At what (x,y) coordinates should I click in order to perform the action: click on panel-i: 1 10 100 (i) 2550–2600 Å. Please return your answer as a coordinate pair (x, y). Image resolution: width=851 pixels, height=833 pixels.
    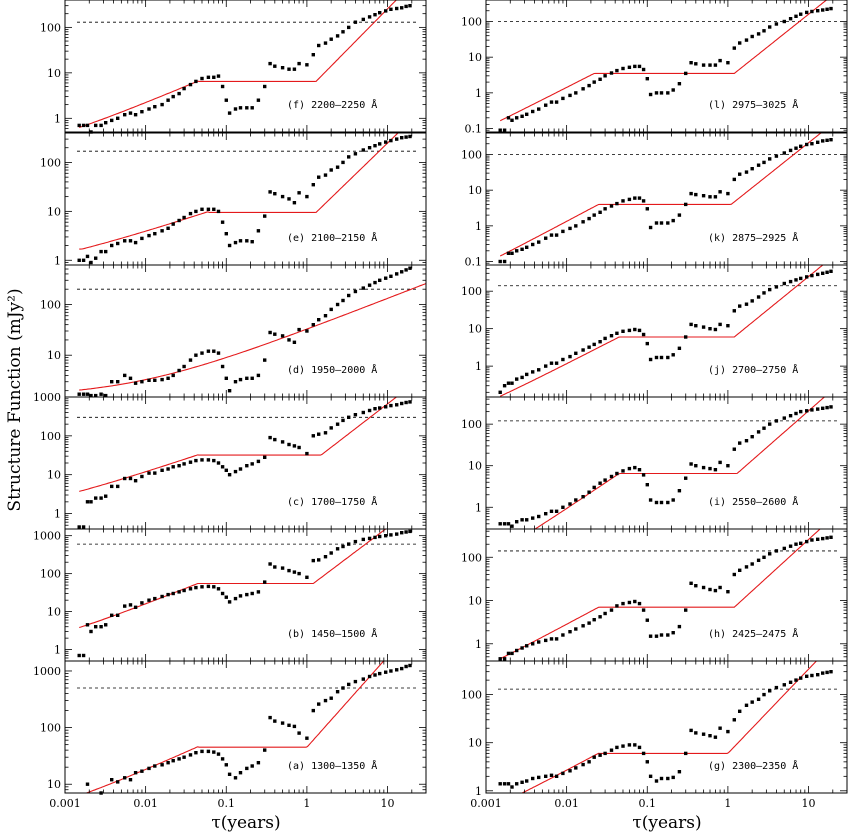
    Looking at the image, I should click on (654, 463).